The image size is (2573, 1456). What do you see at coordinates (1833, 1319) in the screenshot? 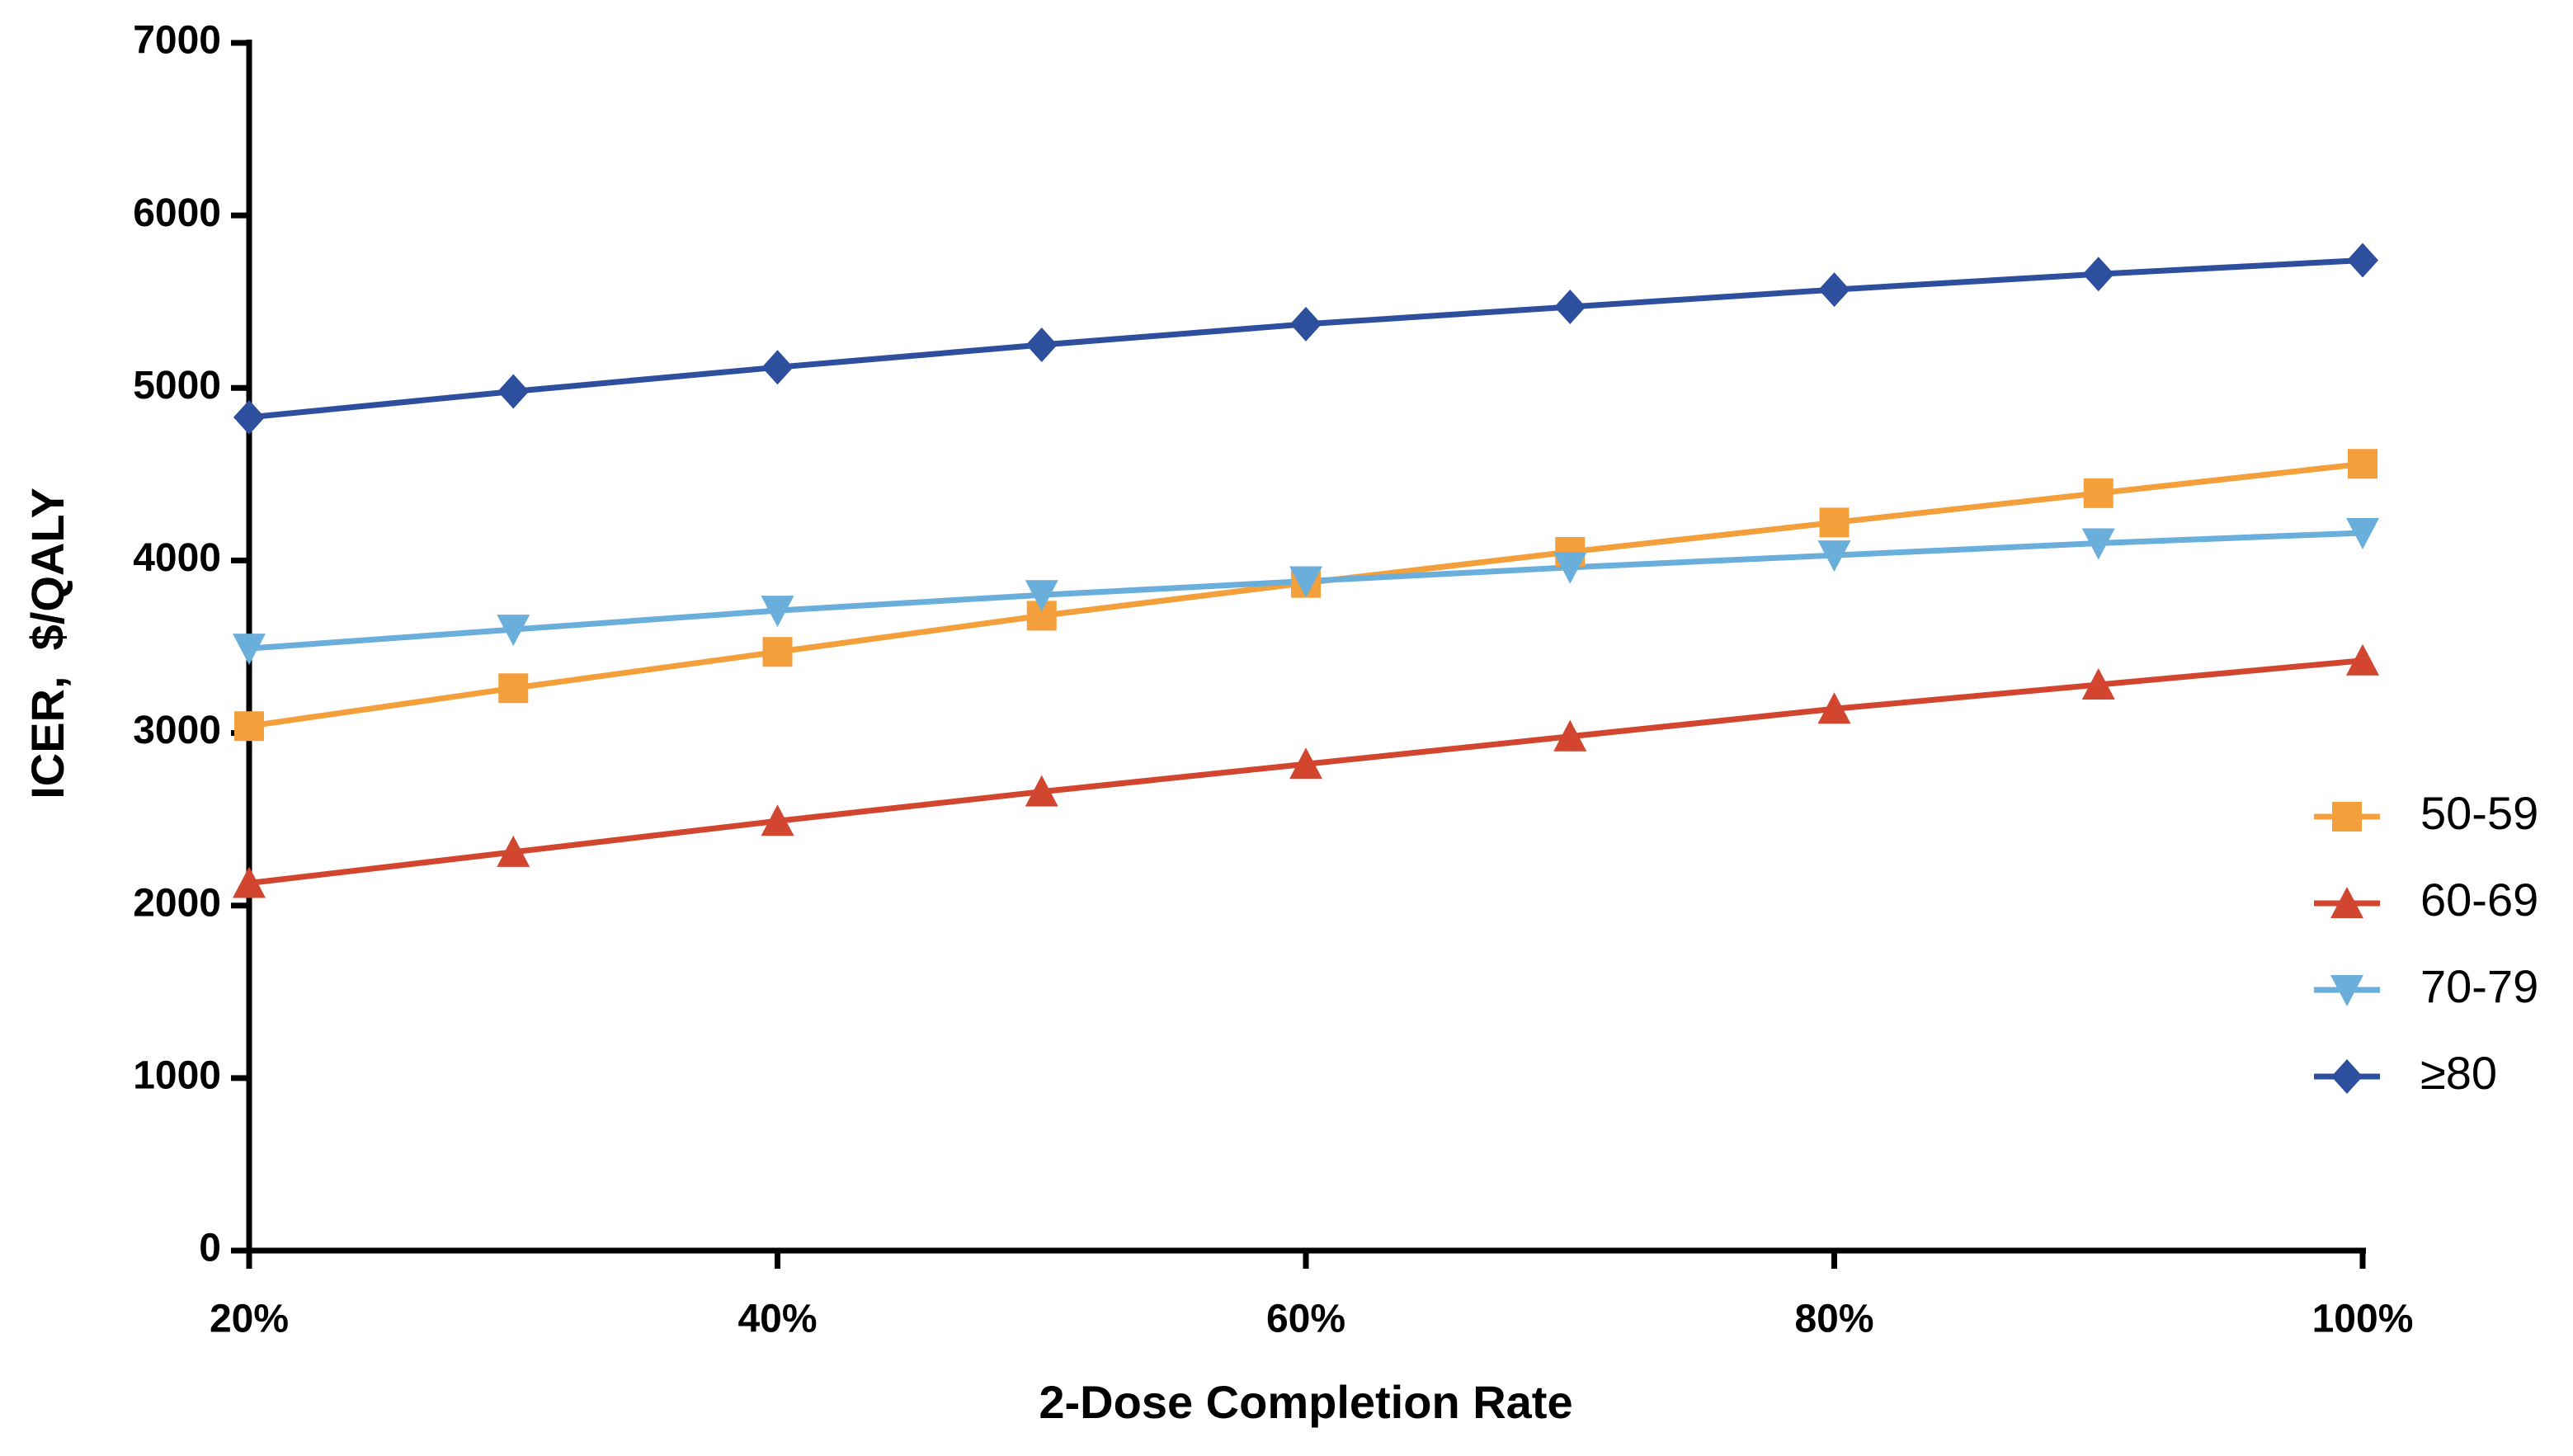
I see `x-tick-label: 80%` at bounding box center [1833, 1319].